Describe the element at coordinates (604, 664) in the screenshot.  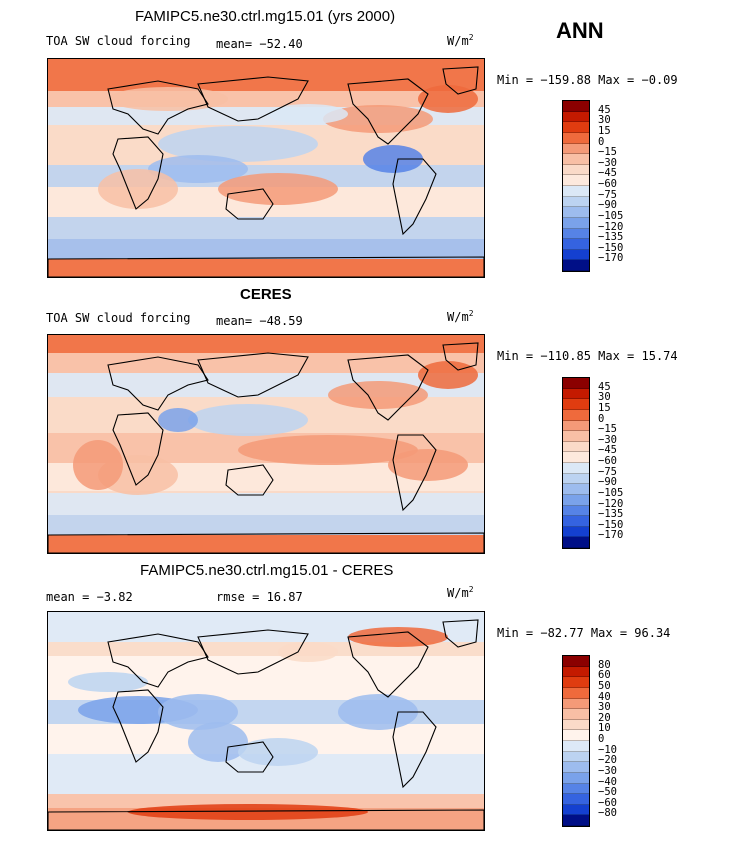
I see `colorbar-tick-label: 80` at that location.